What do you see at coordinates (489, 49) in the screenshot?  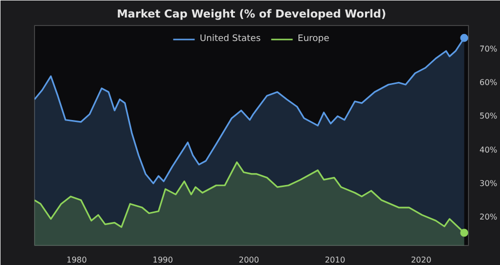 I see `y-tick-label: 70%` at bounding box center [489, 49].